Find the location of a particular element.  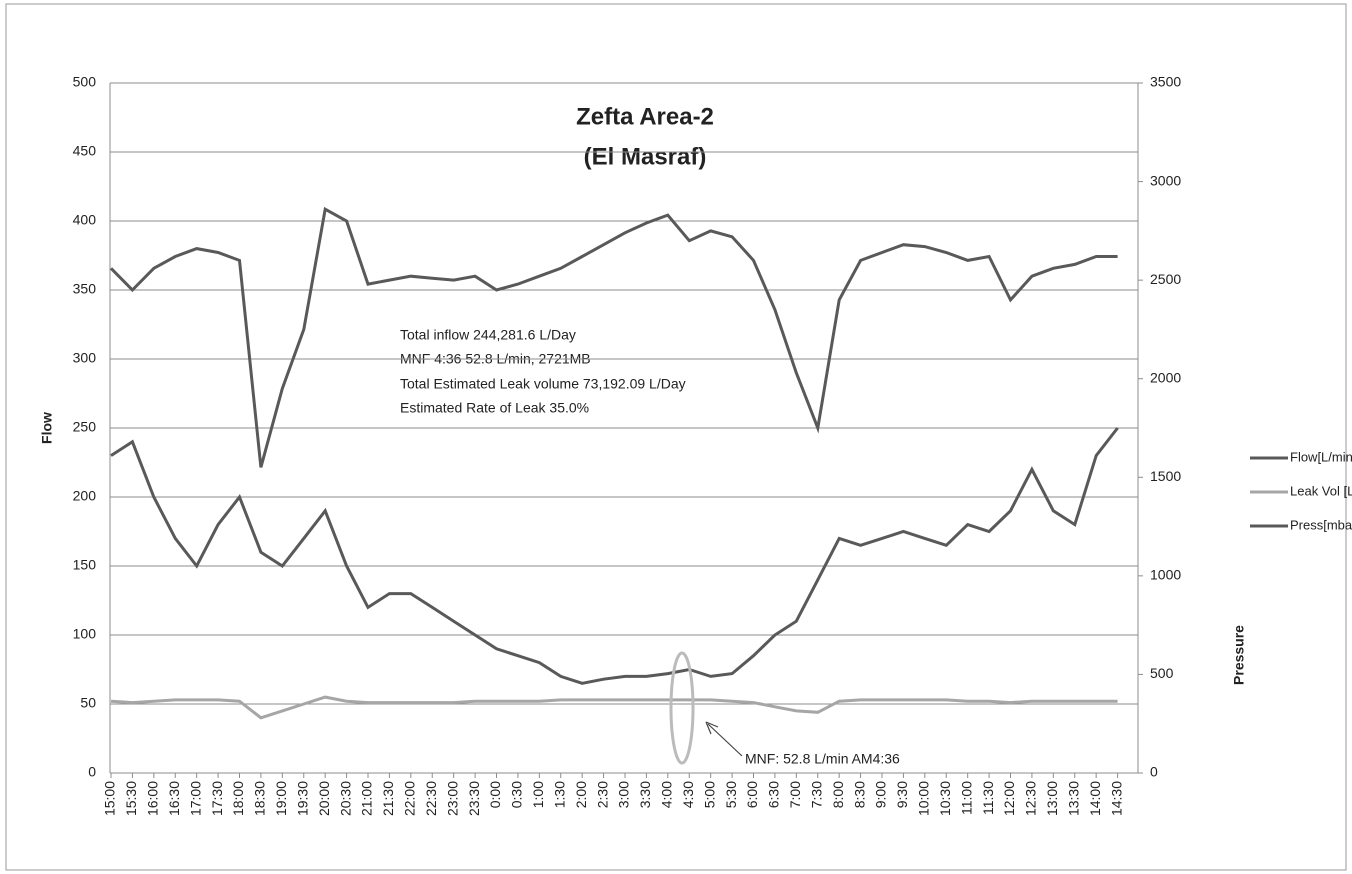

x-tick-label: 10:00 is located at coordinates (924, 798).